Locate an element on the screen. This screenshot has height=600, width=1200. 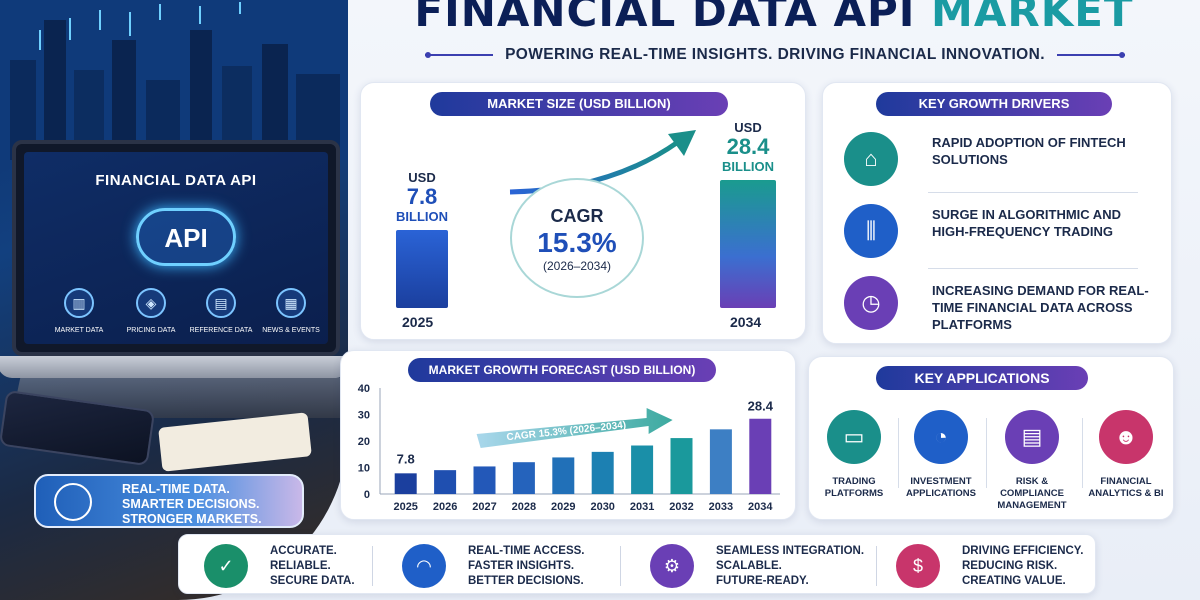
feature-line: RELIABLE. is located at coordinates (300, 566).